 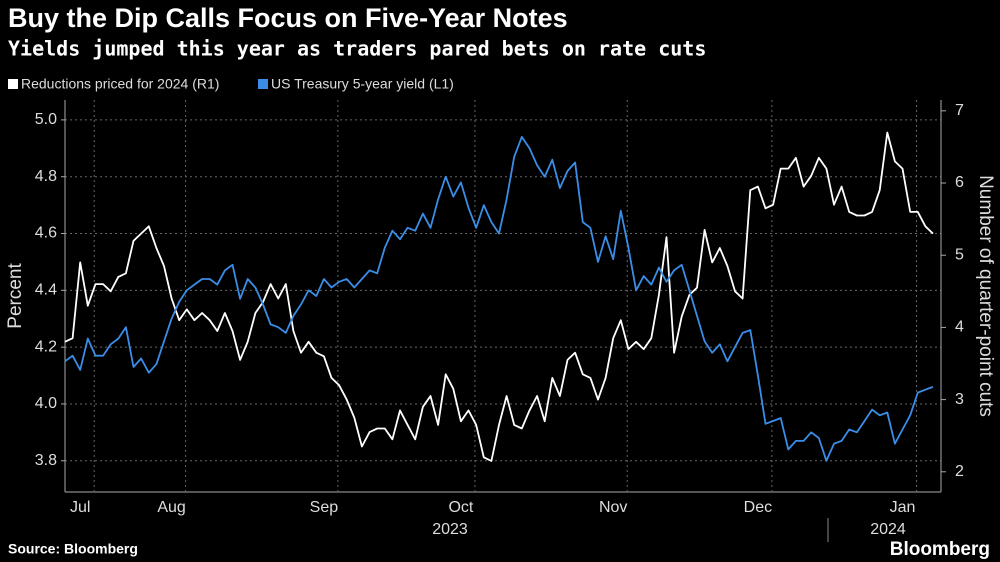 I want to click on x-tick-label: Aug, so click(x=171, y=507).